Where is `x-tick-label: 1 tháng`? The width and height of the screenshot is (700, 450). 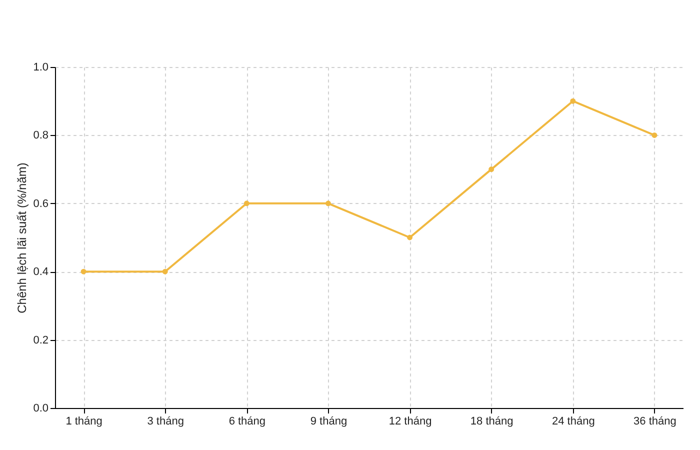 x-tick-label: 1 tháng is located at coordinates (84, 422).